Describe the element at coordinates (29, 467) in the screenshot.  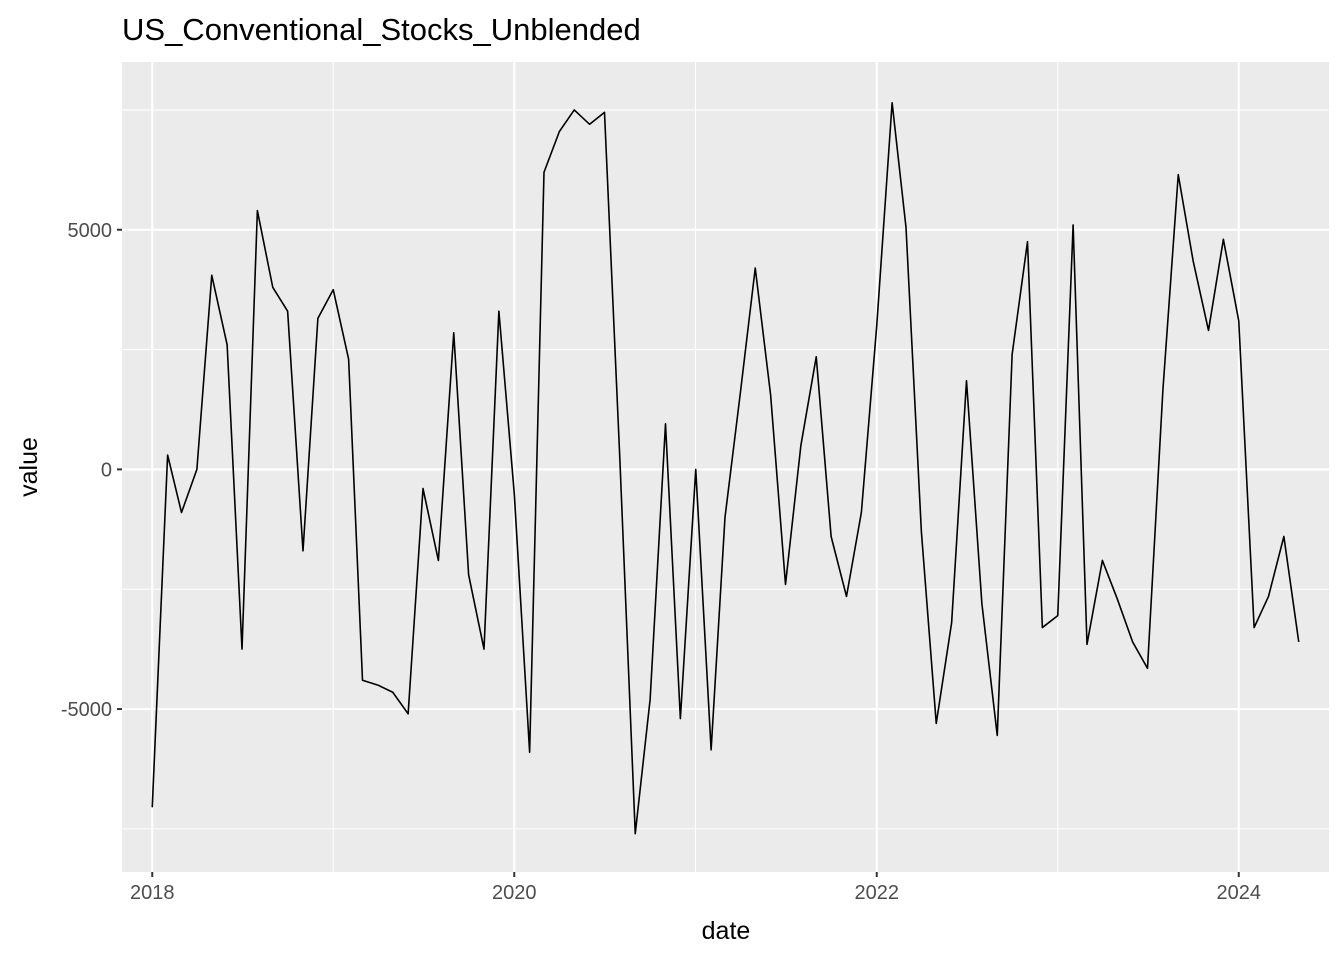
I see `y-axis-title: value` at that location.